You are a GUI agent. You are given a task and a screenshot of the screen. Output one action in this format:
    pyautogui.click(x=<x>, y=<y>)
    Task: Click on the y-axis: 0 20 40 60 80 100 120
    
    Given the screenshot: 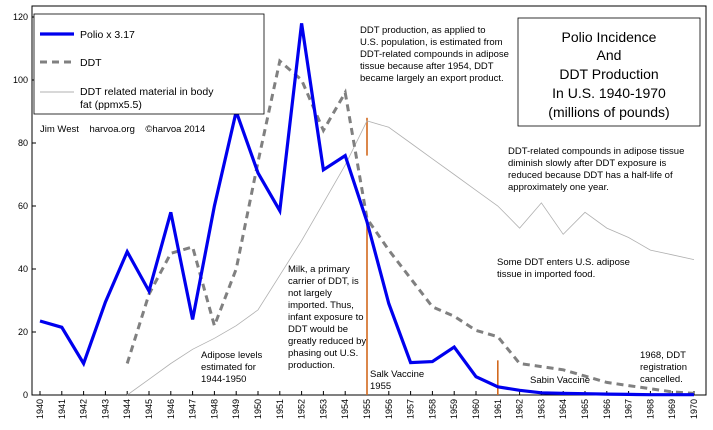 What is the action you would take?
    pyautogui.click(x=24, y=206)
    